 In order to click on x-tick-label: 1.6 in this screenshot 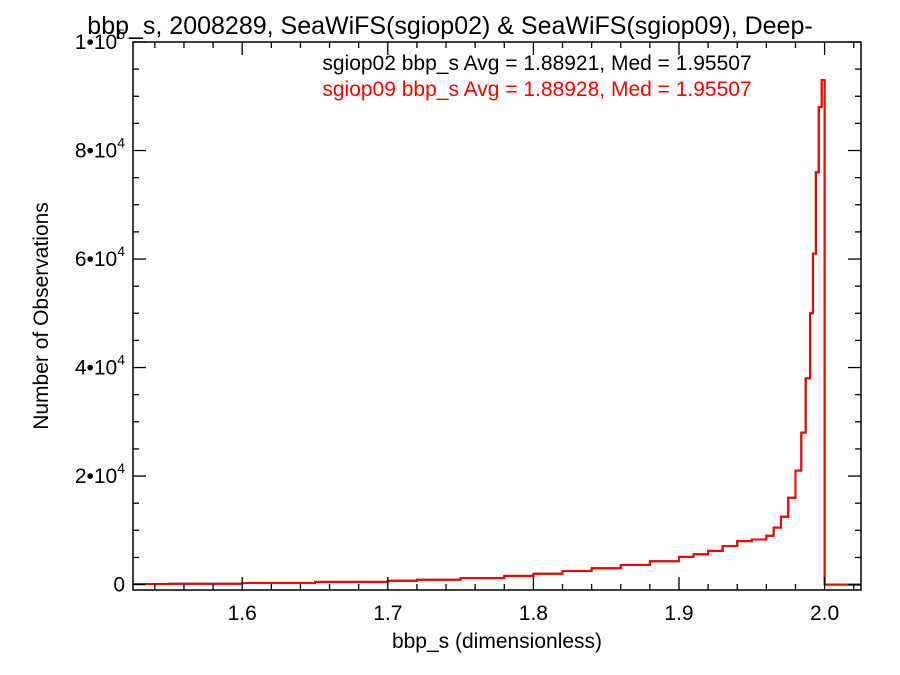, I will do `click(242, 613)`.